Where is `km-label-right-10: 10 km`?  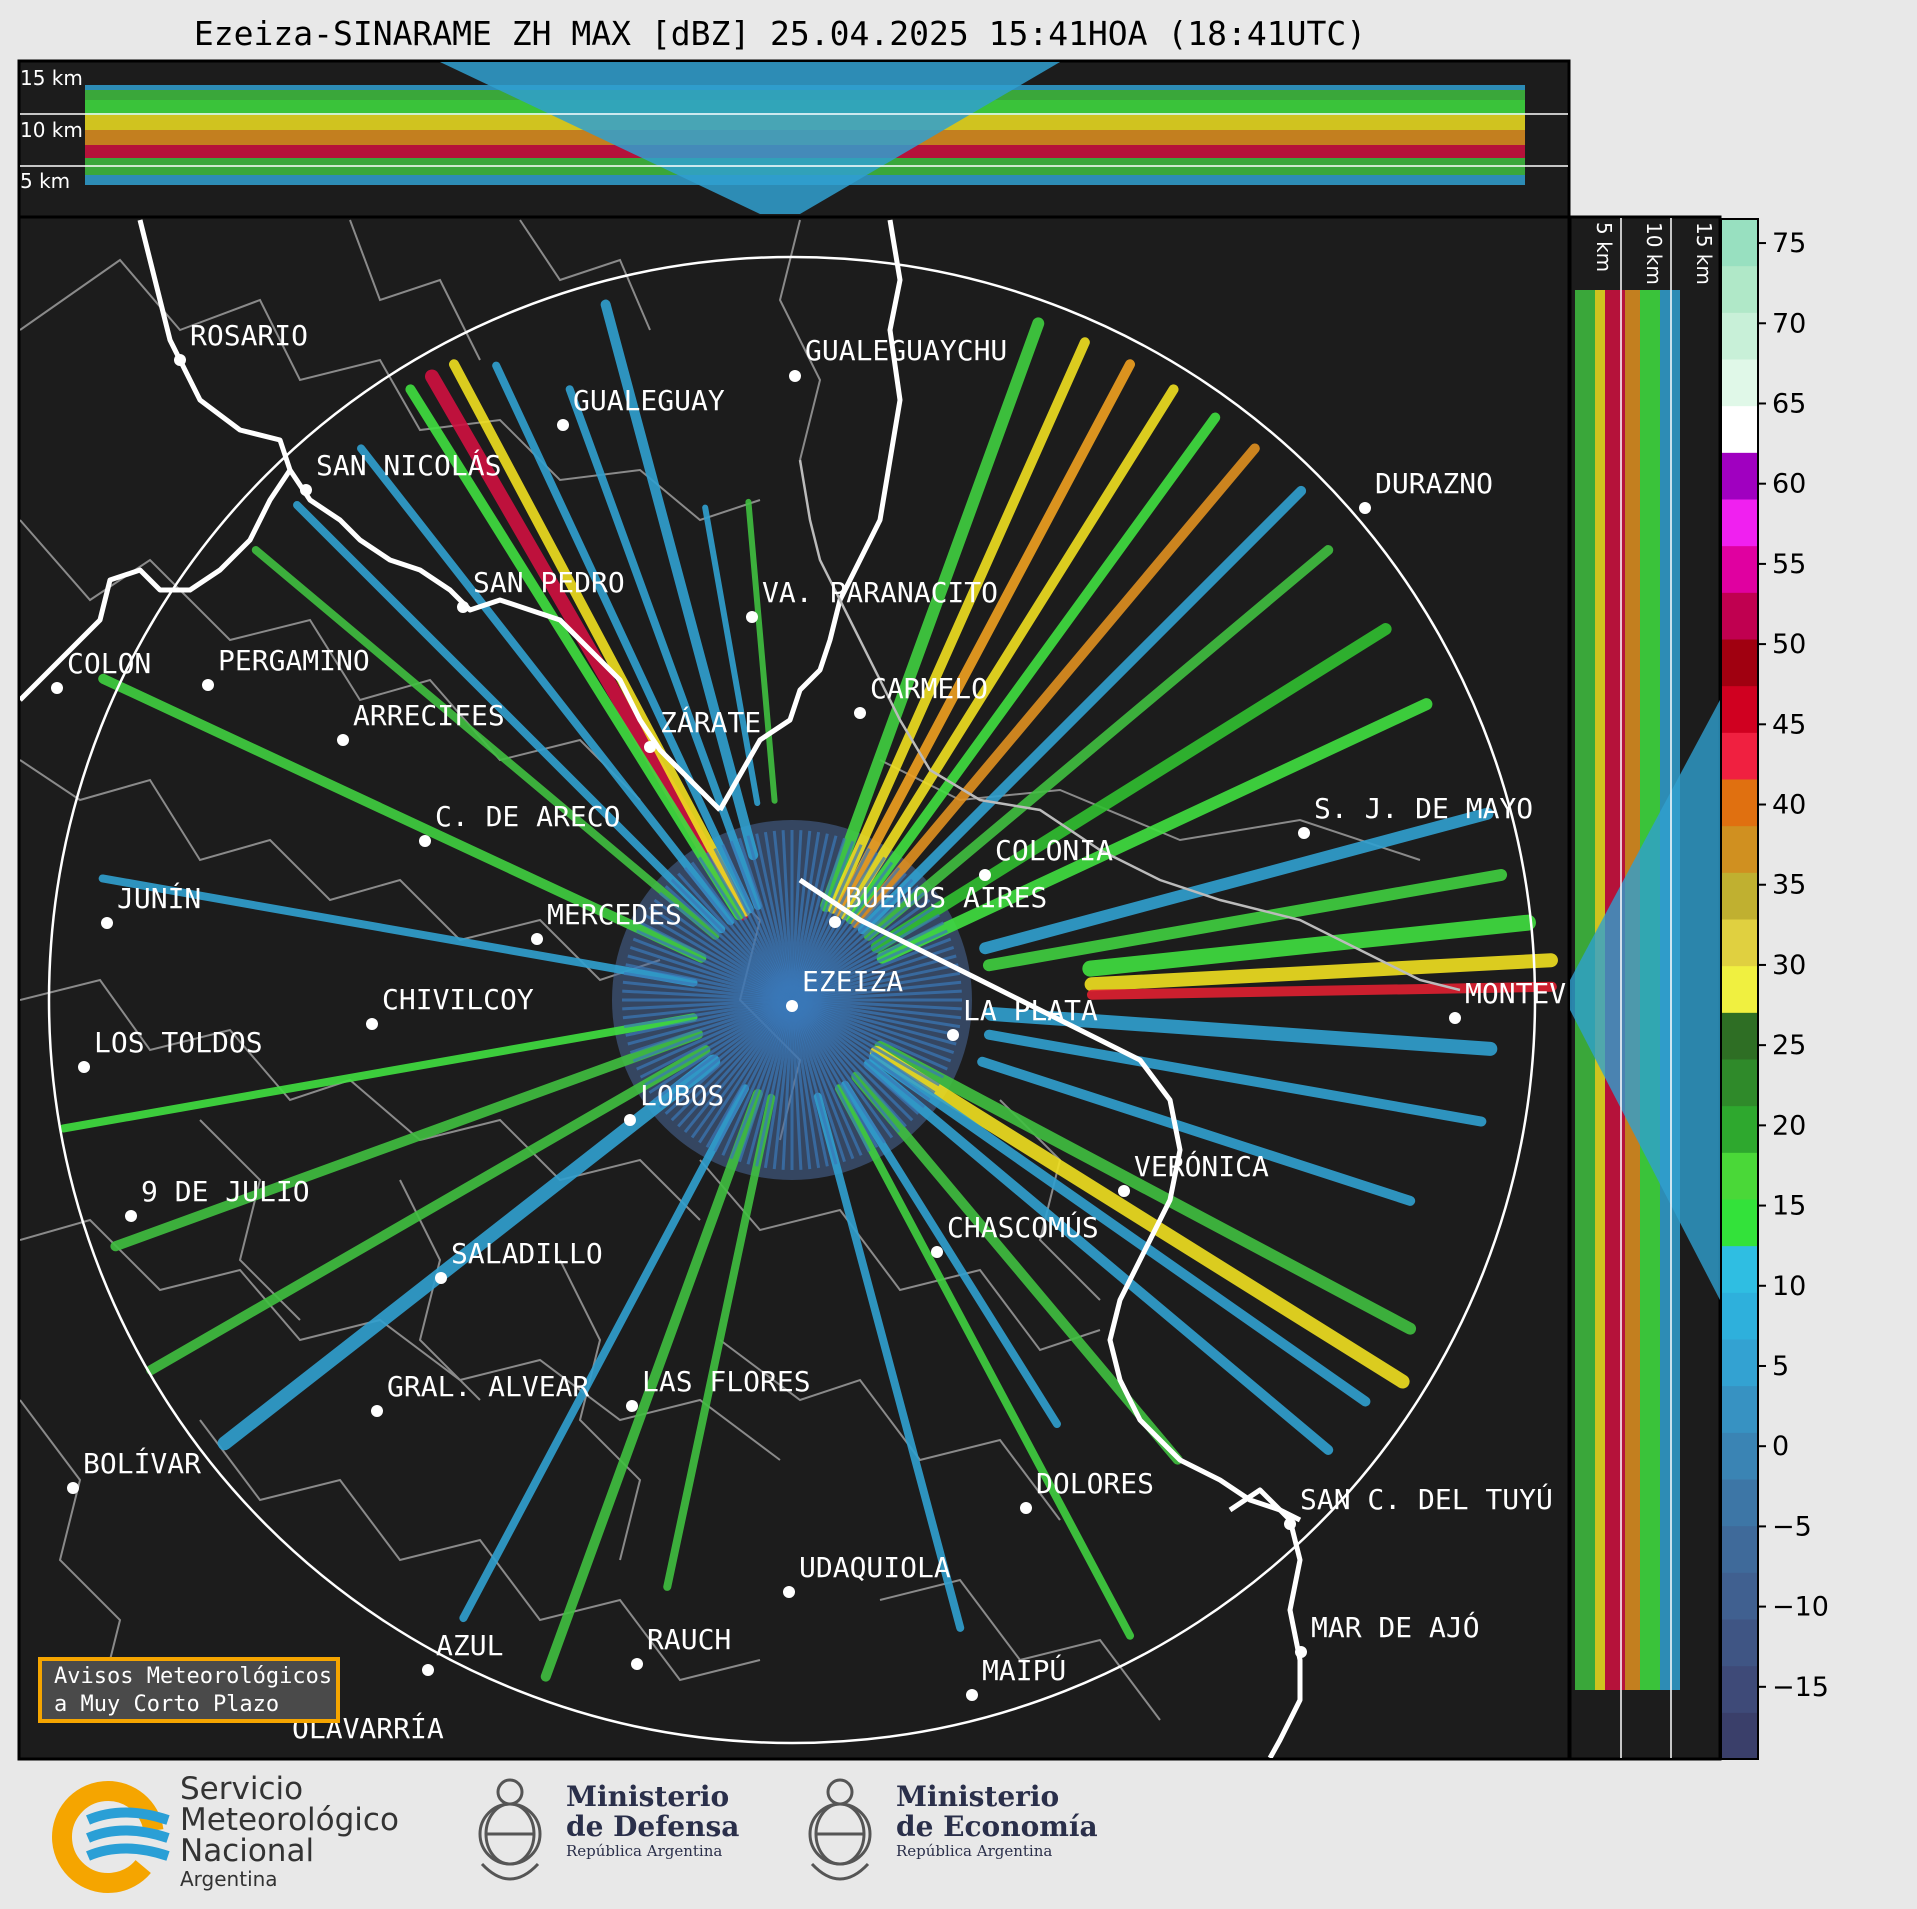 km-label-right-10: 10 km is located at coordinates (1654, 253).